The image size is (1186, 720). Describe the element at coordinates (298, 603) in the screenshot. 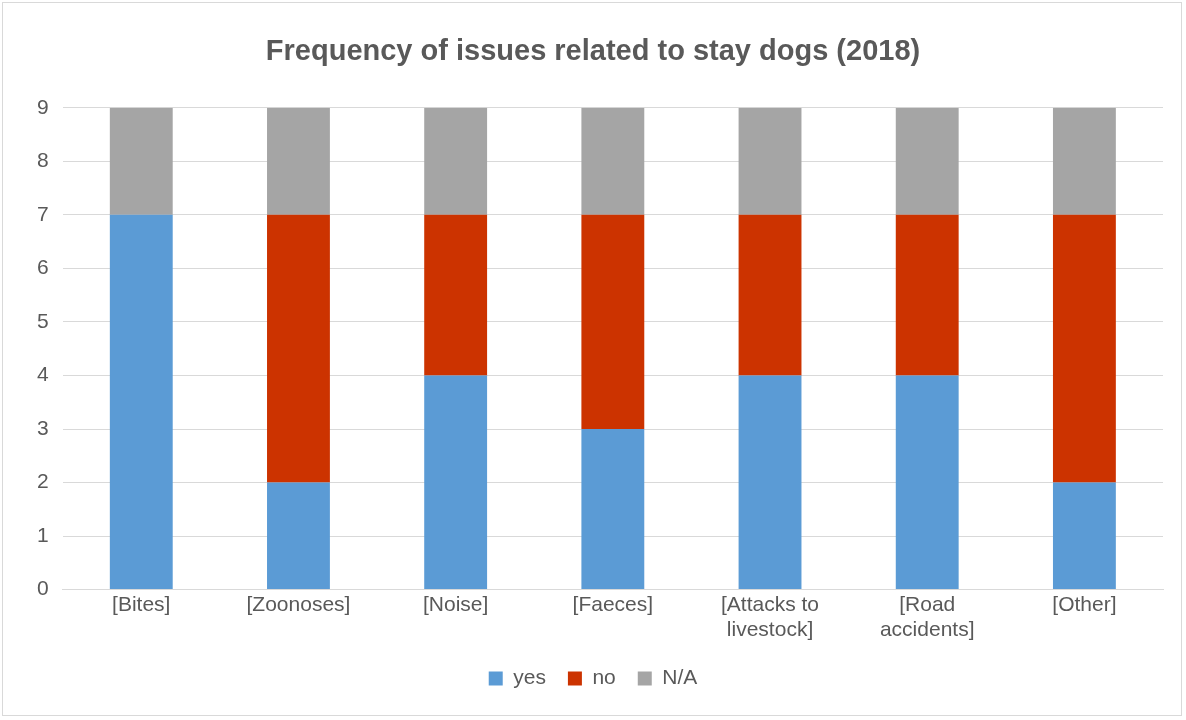

I see `x-tick-label: [Zoonoses]` at that location.